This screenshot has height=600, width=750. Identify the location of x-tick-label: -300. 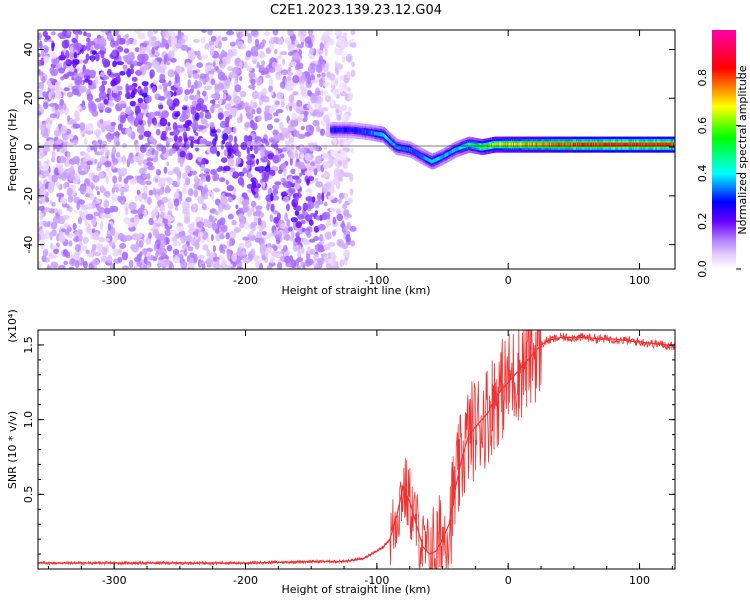
(114, 580).